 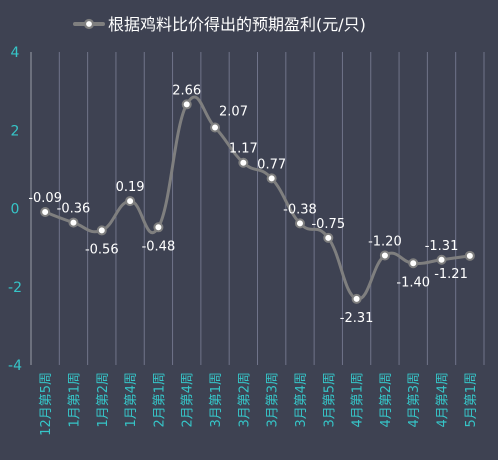 What do you see at coordinates (386, 400) in the screenshot?
I see `x-tick-label: 4月第2周` at bounding box center [386, 400].